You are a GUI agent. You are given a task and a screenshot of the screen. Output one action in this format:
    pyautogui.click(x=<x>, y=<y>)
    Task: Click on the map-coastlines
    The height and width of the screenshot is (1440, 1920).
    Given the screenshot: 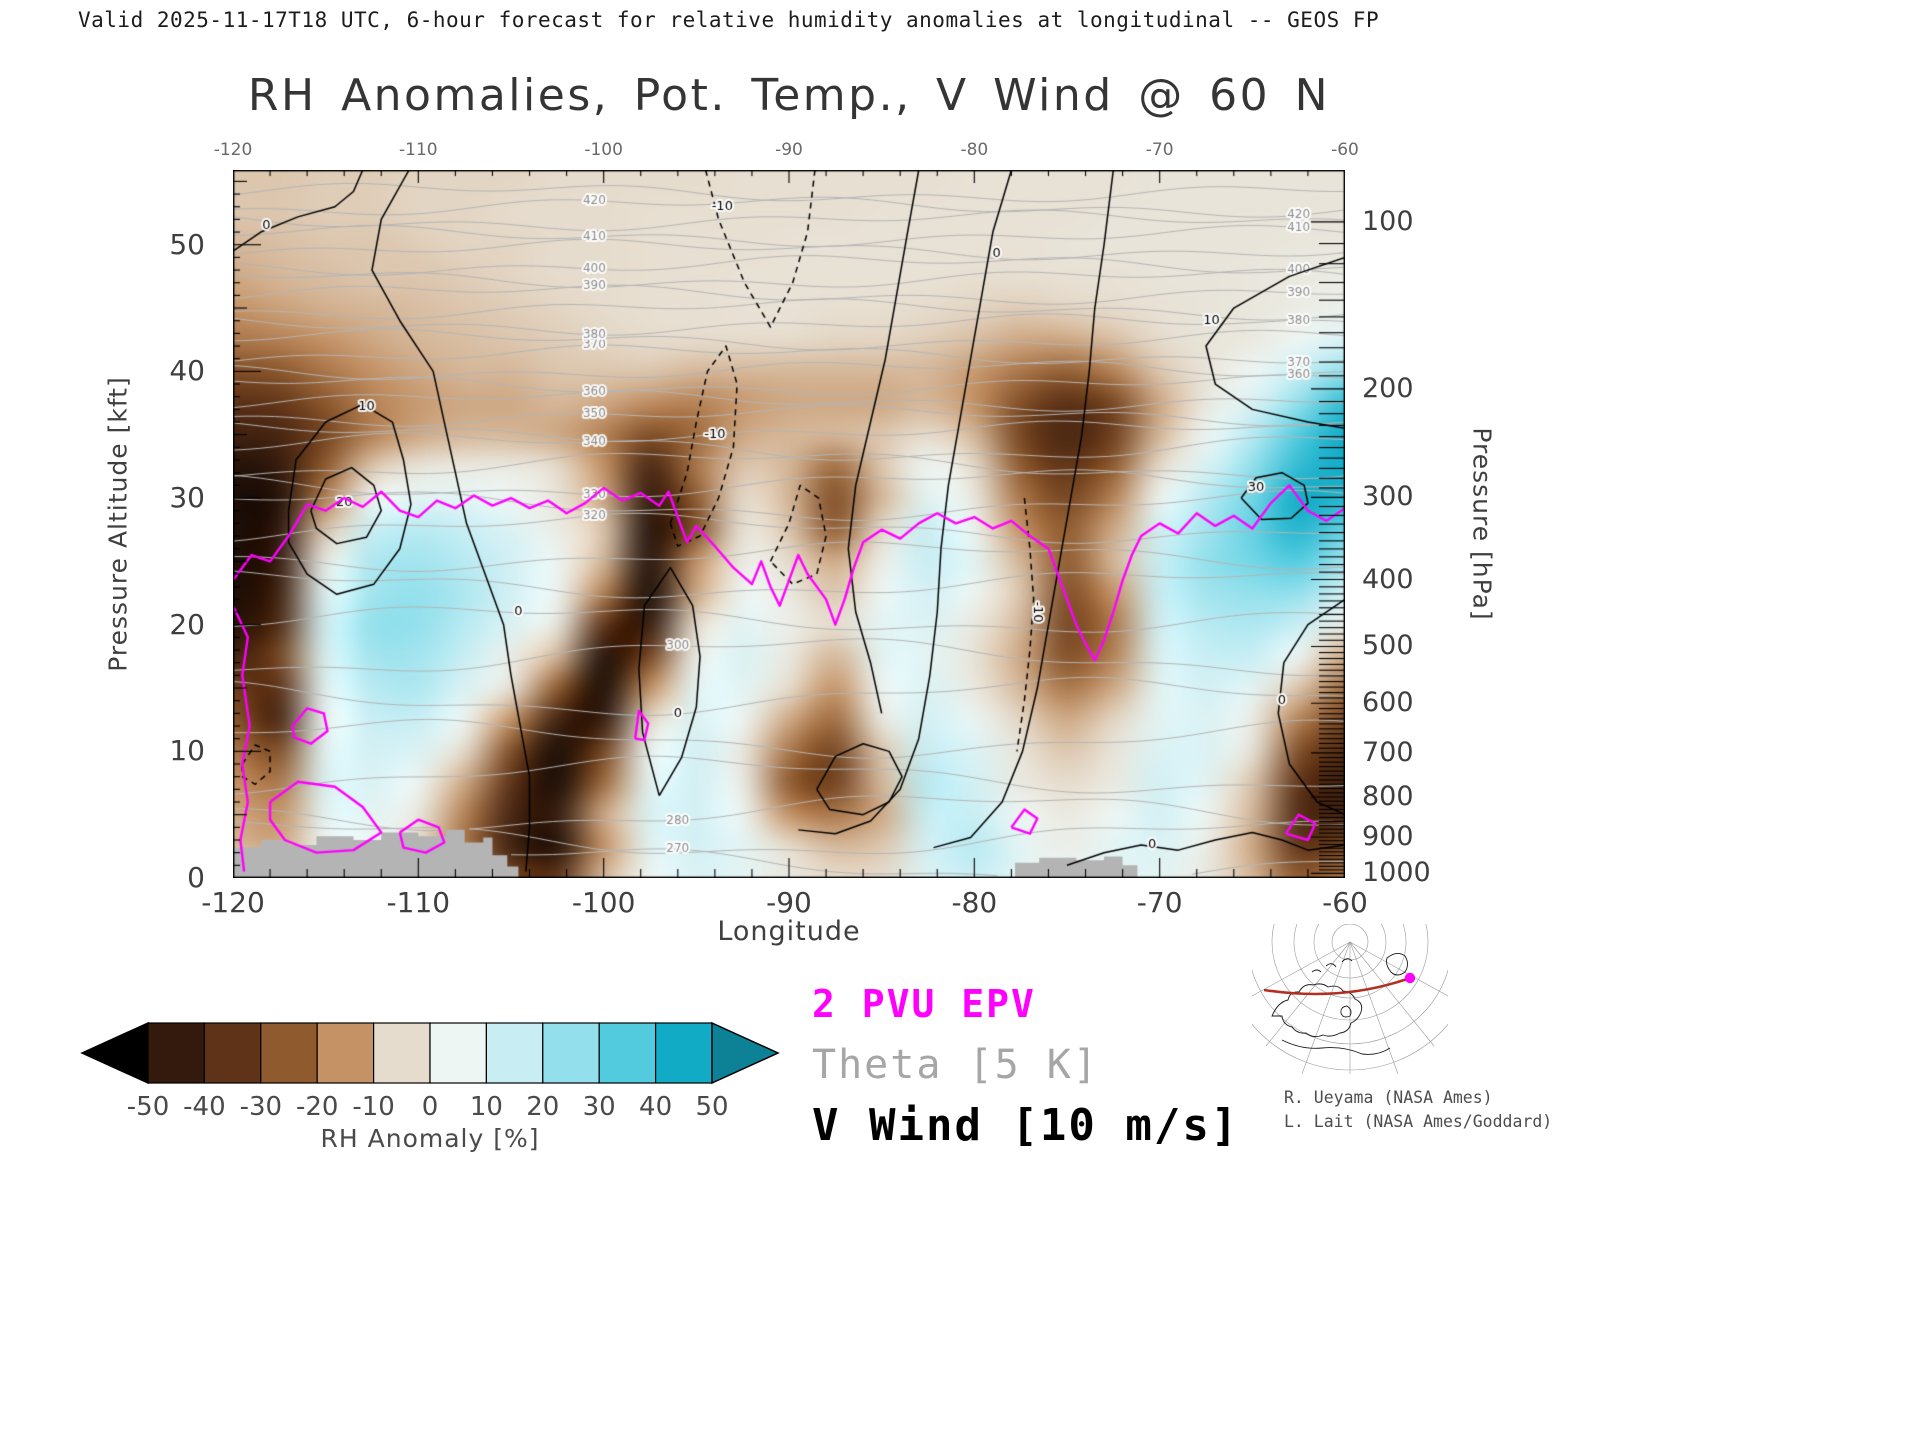 What is the action you would take?
    pyautogui.click(x=1339, y=1004)
    